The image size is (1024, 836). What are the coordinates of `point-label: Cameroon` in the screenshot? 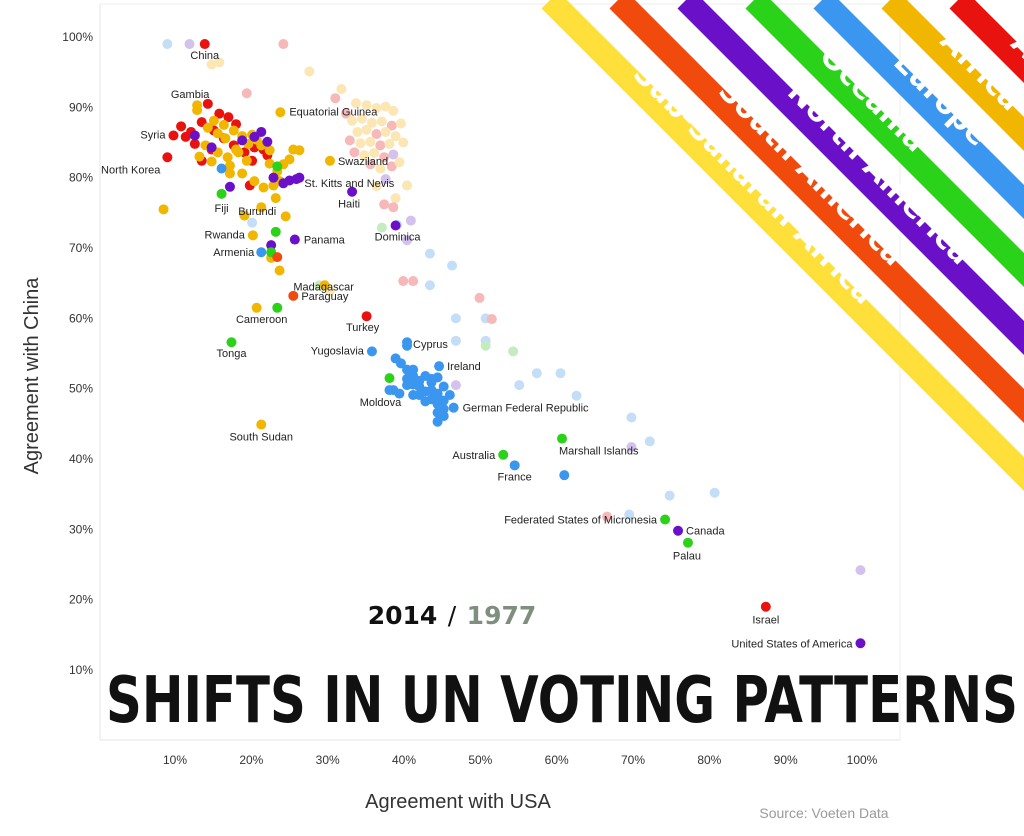 It's located at (261, 320).